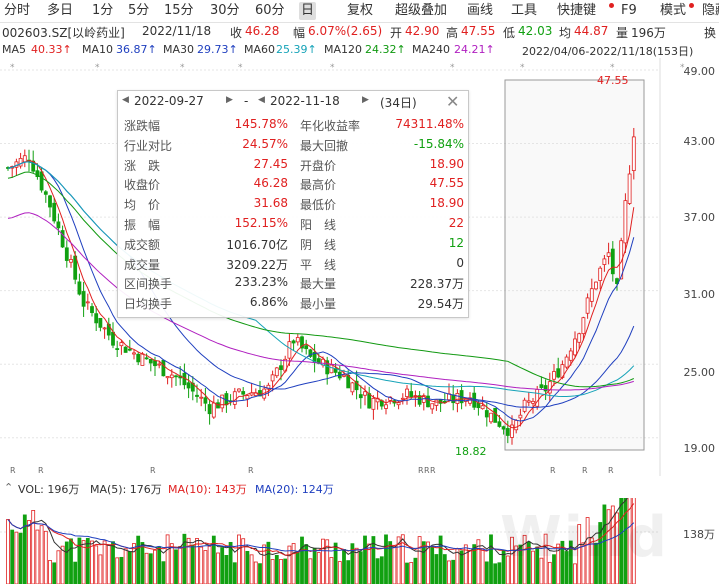 This screenshot has height=586, width=719. I want to click on vol-value: 196万, so click(648, 33).